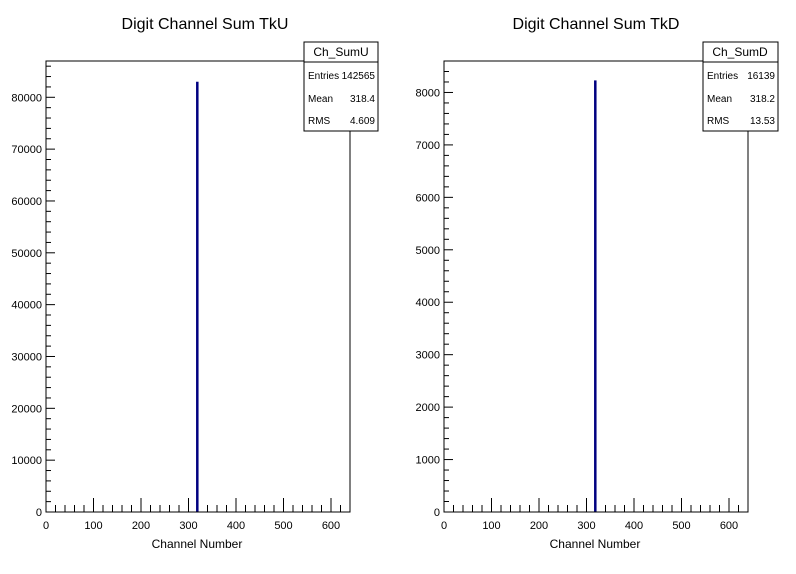 The width and height of the screenshot is (796, 574). Describe the element at coordinates (362, 99) in the screenshot. I see `stats-mean-value: 318.4` at that location.